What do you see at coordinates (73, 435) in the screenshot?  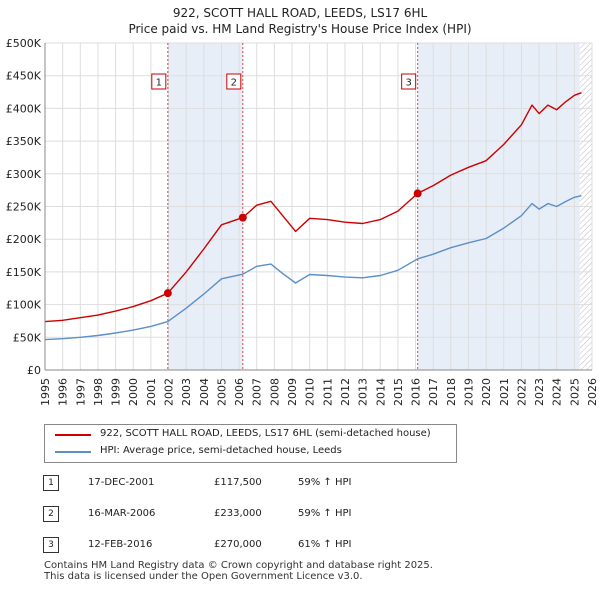 I see `legend-red-swatch` at bounding box center [73, 435].